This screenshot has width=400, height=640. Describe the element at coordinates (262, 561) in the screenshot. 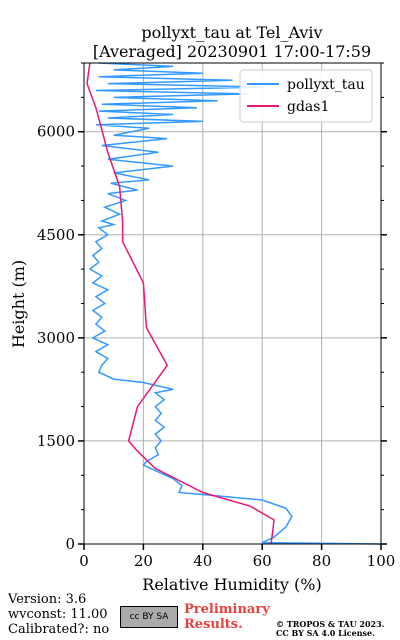

I see `x-tick-label: 60` at that location.